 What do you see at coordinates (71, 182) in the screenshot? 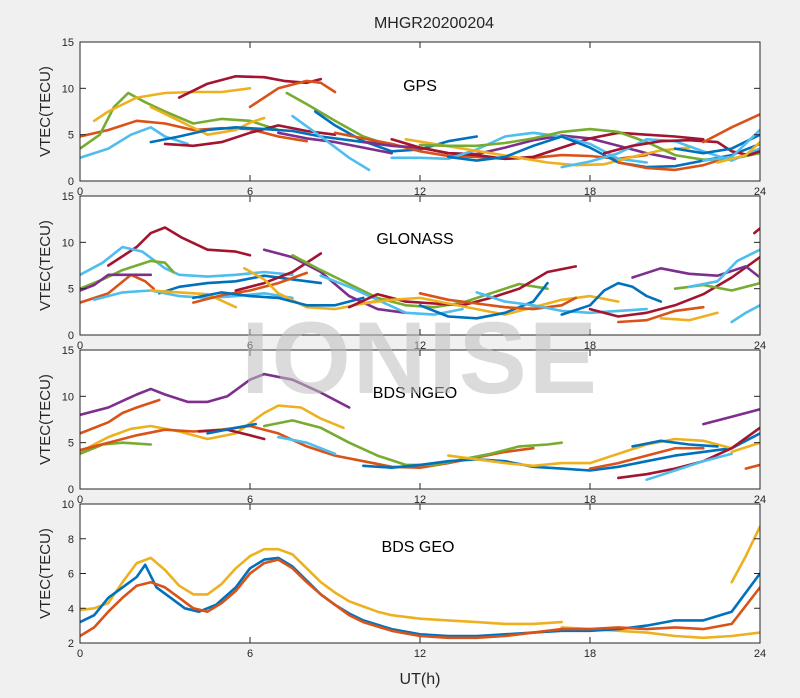
I see `y-tick-label: 0` at bounding box center [71, 182].